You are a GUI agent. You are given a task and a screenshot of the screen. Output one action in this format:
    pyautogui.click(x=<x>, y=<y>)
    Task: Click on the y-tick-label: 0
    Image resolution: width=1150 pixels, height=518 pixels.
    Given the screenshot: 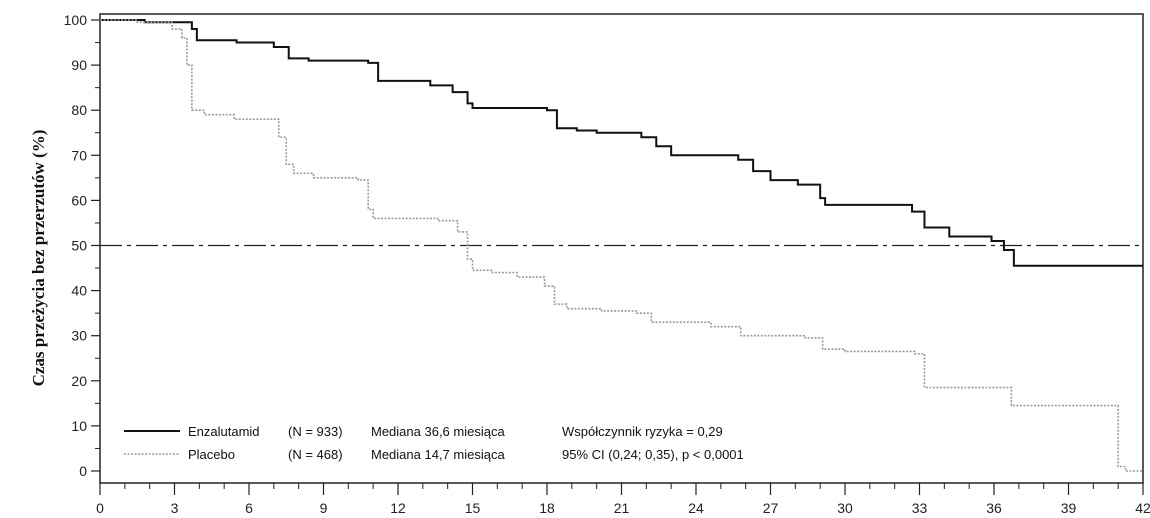 What is the action you would take?
    pyautogui.click(x=83, y=471)
    